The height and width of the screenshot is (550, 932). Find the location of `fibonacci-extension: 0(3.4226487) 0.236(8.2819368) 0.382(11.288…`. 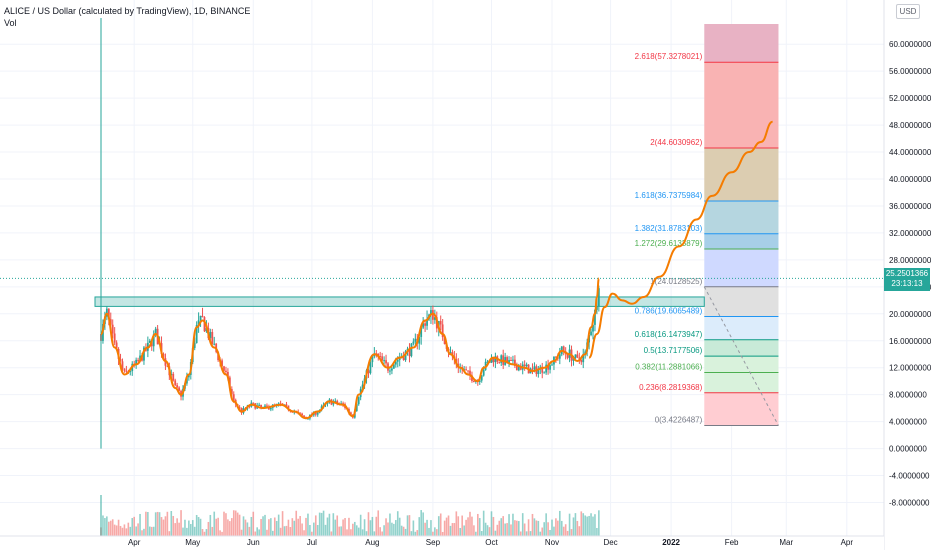

fibonacci-extension: 0(3.4226487) 0.236(8.2819368) 0.382(11.288… is located at coordinates (707, 225).